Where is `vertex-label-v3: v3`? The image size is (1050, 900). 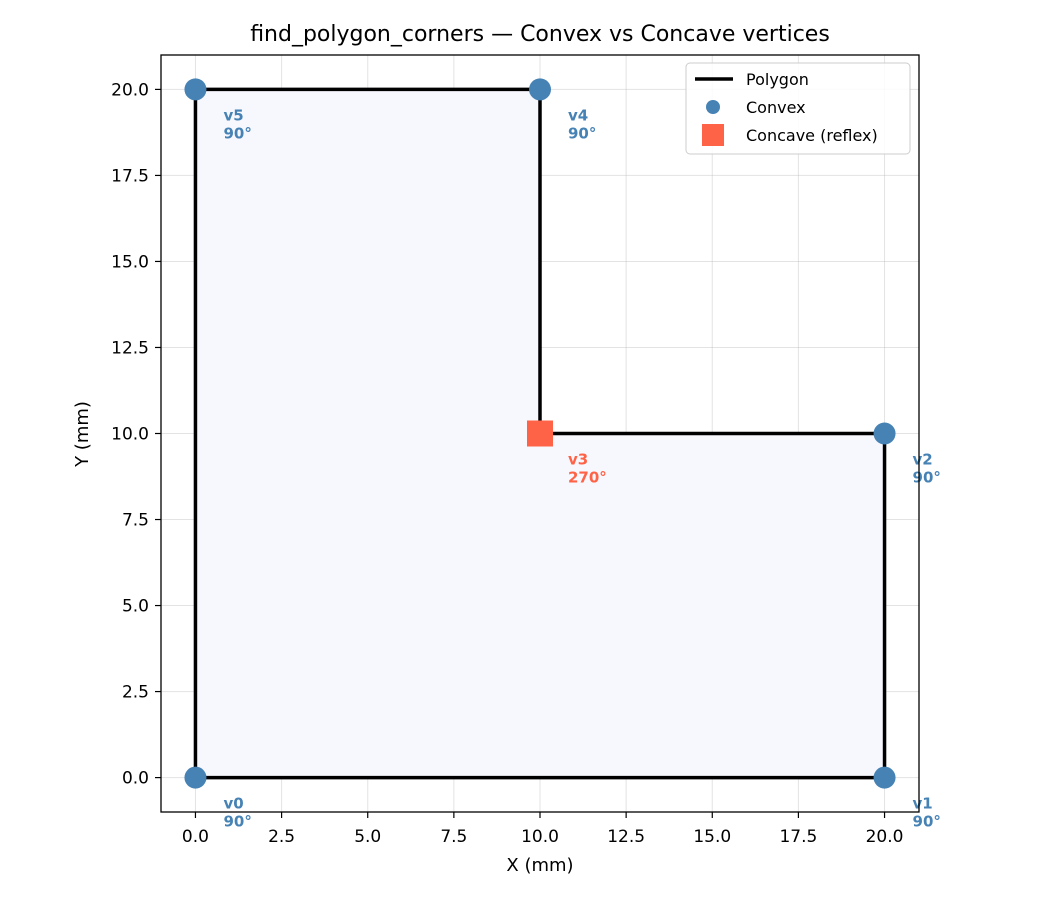
vertex-label-v3: v3 is located at coordinates (578, 460).